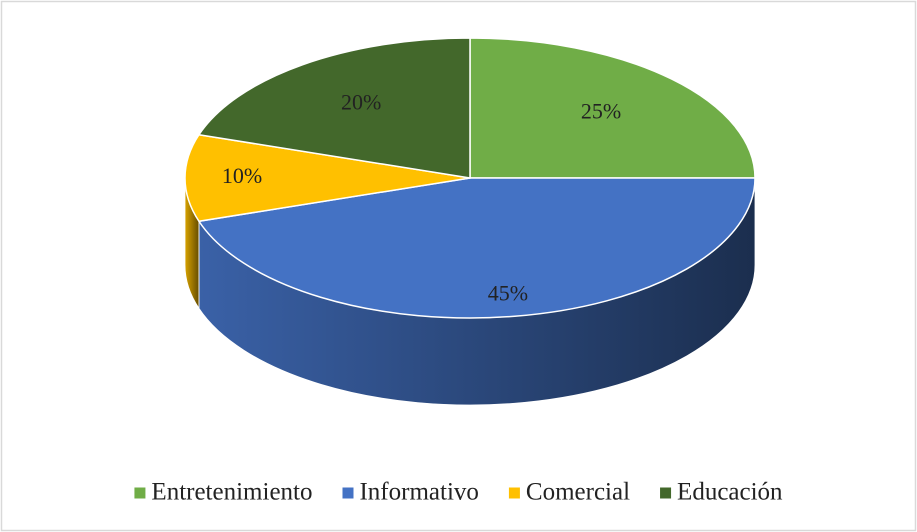 The width and height of the screenshot is (917, 532). Describe the element at coordinates (242, 175) in the screenshot. I see `data-label: 10%` at that location.